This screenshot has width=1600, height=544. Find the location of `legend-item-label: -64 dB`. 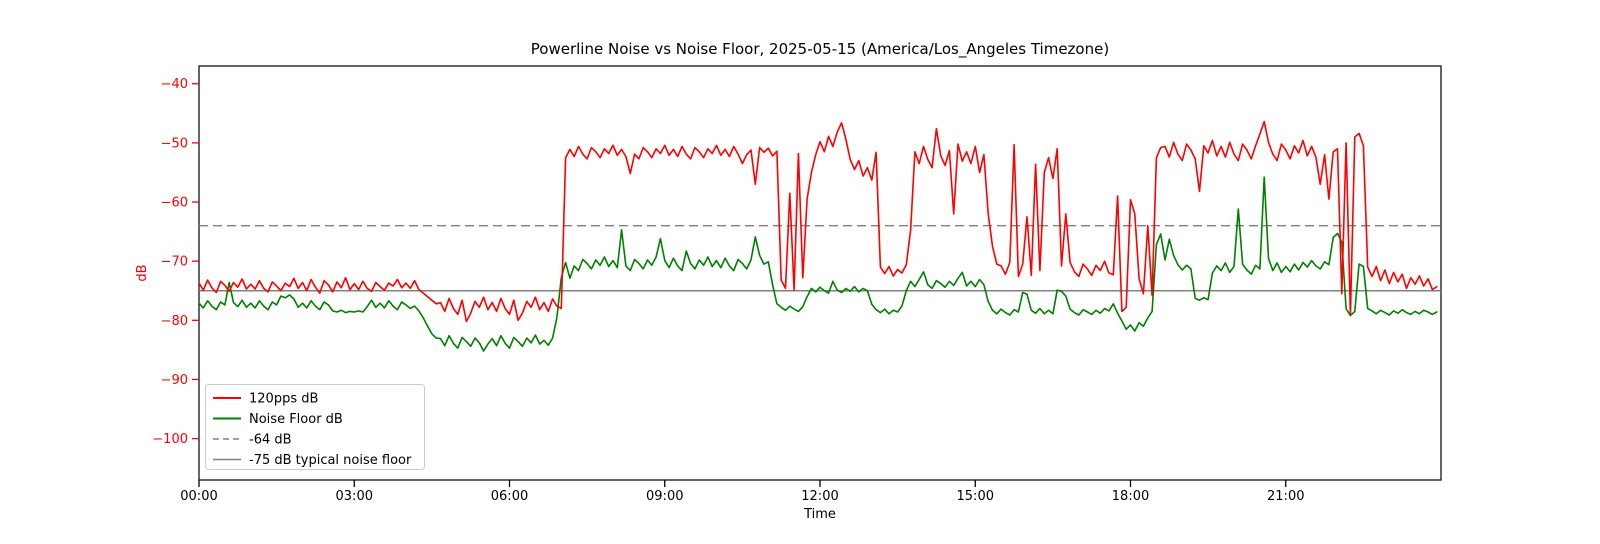

legend-item-label: -64 dB is located at coordinates (270, 440).